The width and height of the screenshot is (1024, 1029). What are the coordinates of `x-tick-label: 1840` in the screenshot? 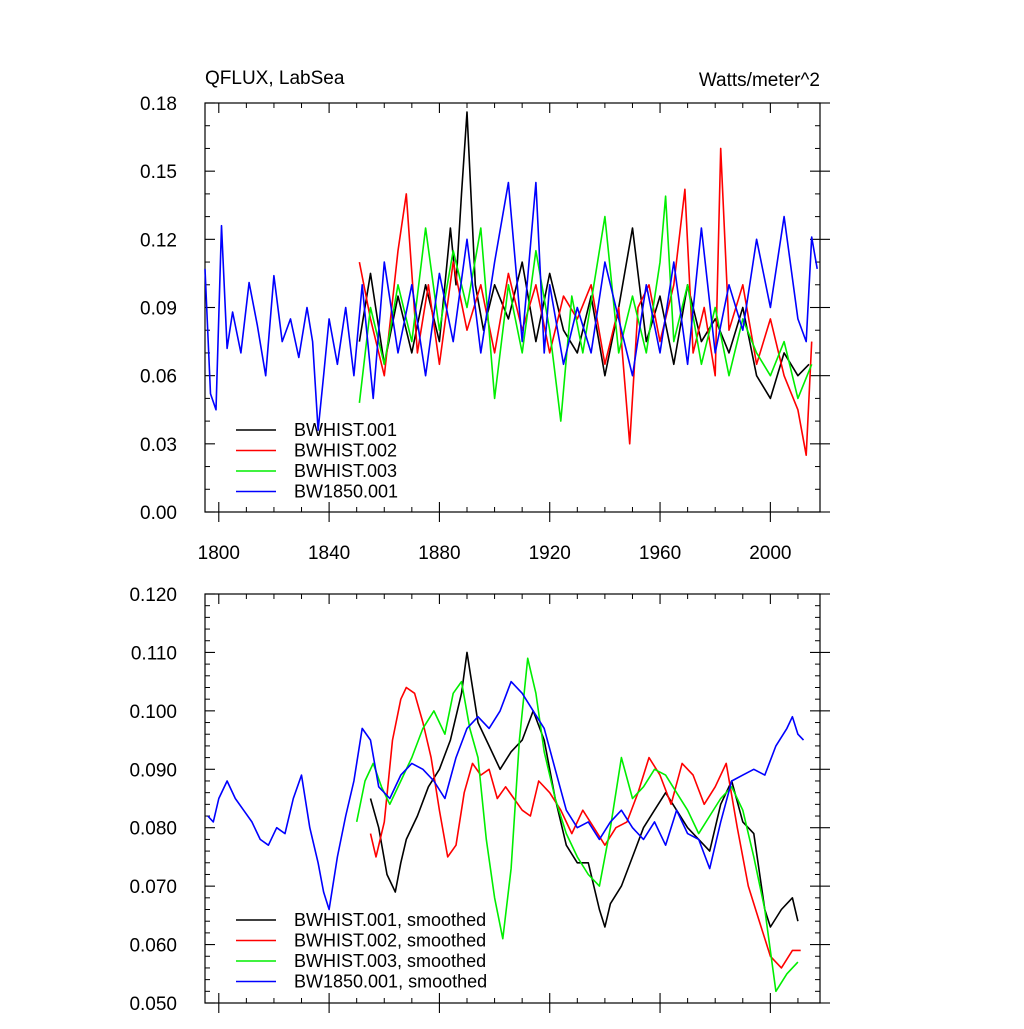 It's located at (329, 553).